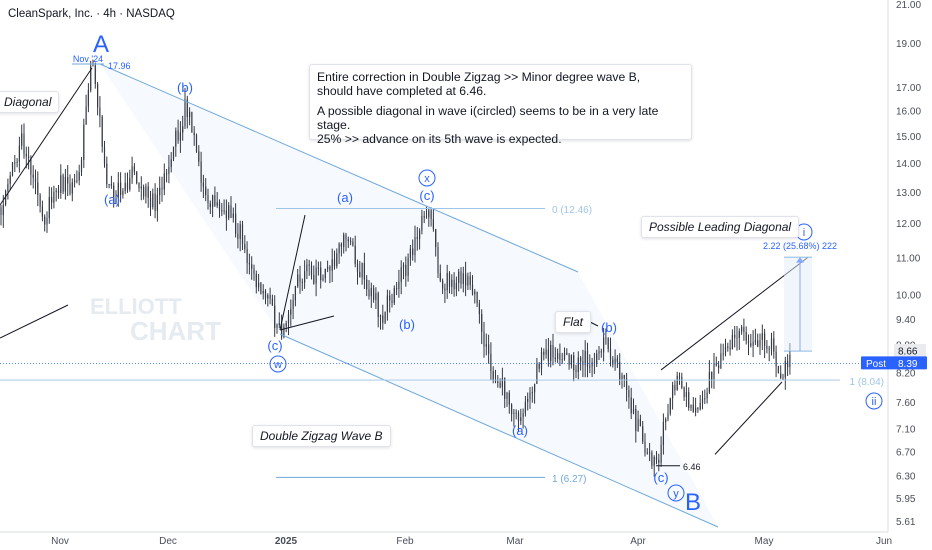 This screenshot has height=550, width=932. I want to click on diagonal-label: Diagonal, so click(30, 102).